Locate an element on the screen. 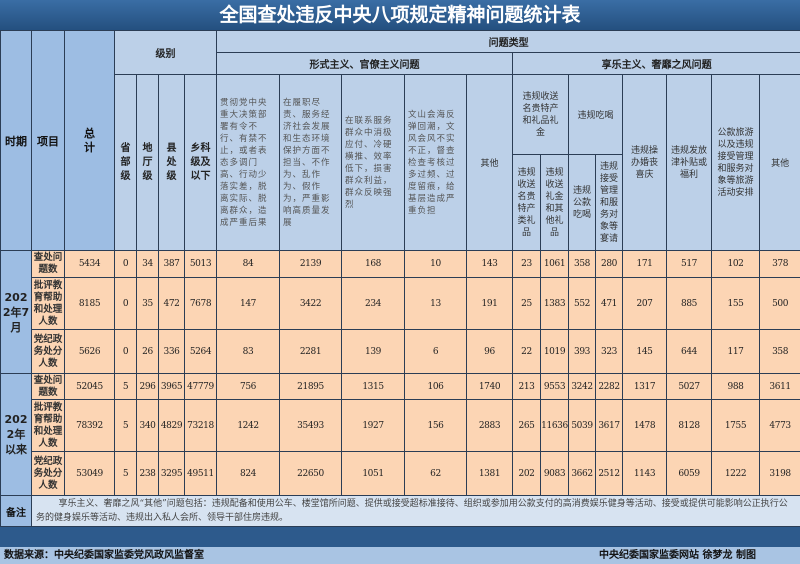  cell-value: 3611 is located at coordinates (779, 386).